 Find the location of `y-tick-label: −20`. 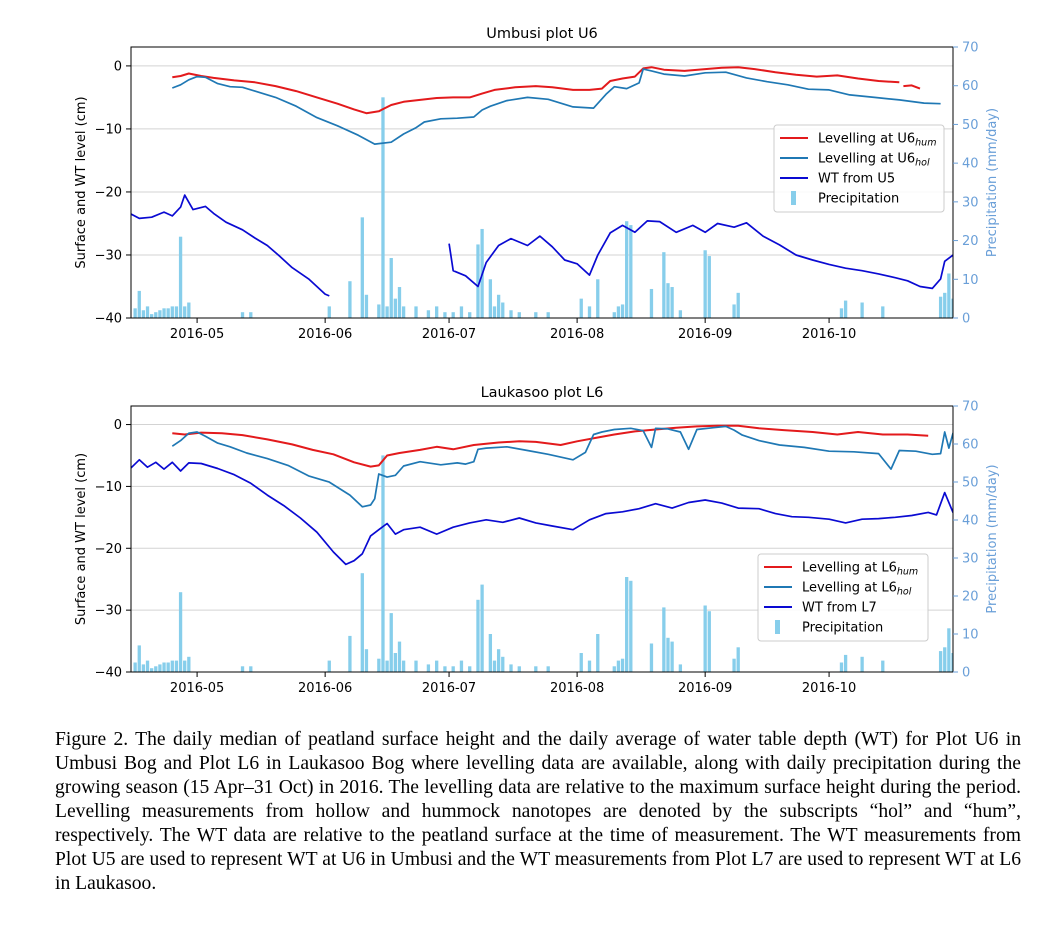

y-tick-label: −20 is located at coordinates (108, 192).